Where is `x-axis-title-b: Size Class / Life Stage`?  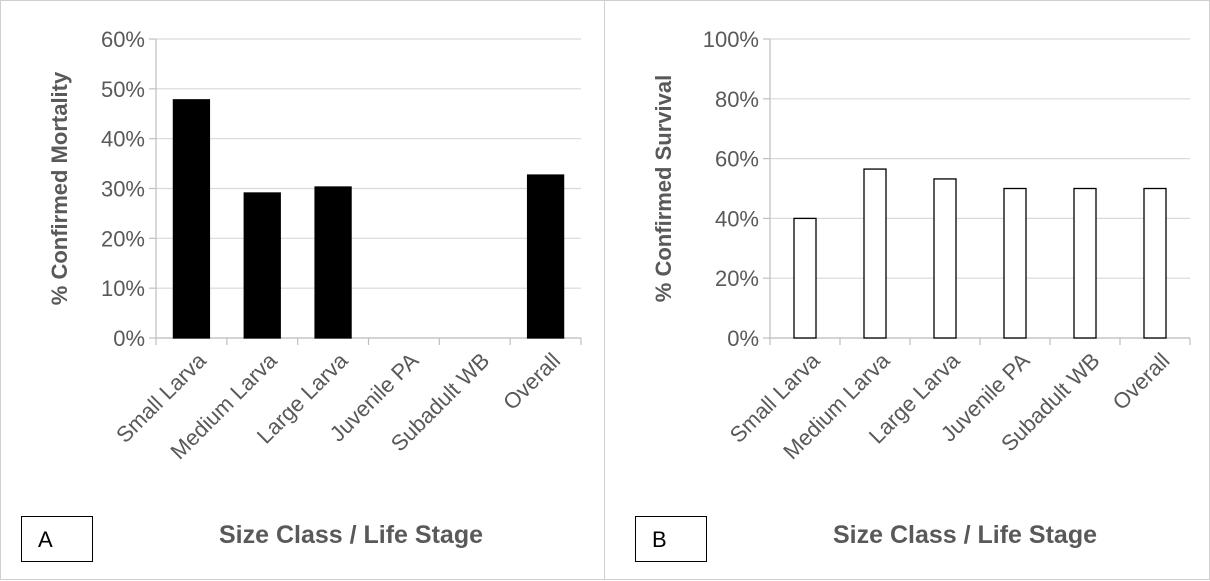 x-axis-title-b: Size Class / Life Stage is located at coordinates (965, 535).